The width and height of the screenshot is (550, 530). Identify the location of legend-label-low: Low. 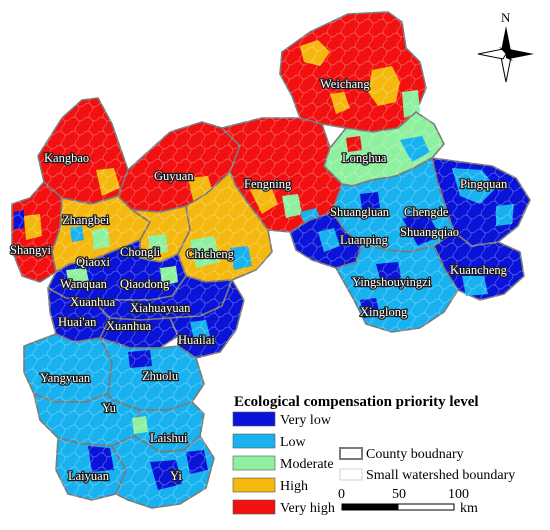
(293, 442).